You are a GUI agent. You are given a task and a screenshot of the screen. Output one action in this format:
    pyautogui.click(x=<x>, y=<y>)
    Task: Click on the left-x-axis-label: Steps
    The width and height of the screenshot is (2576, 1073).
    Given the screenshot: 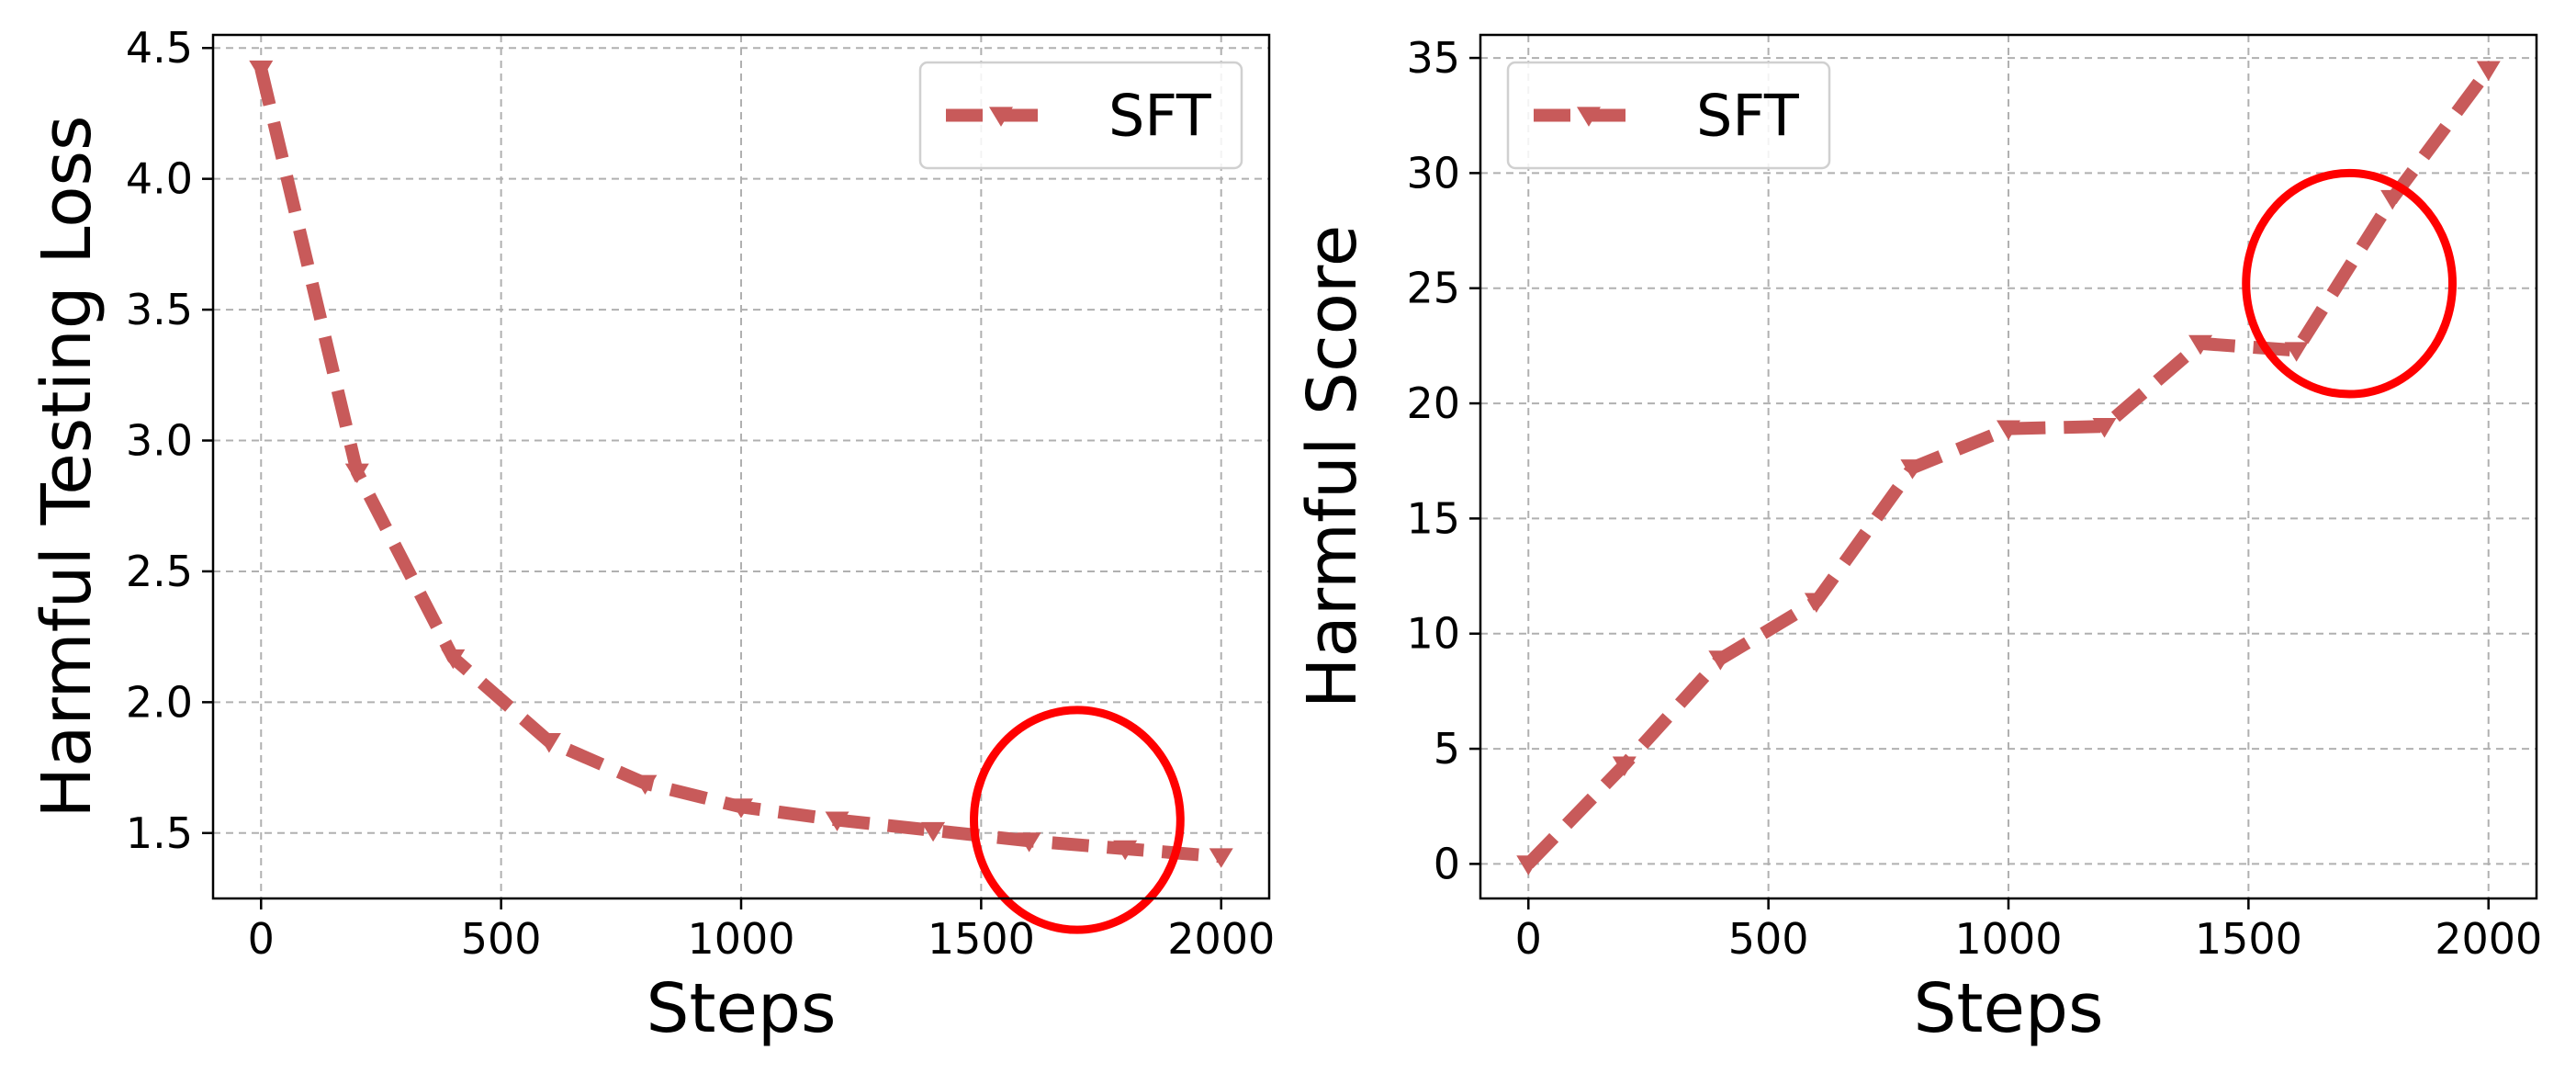 What is the action you would take?
    pyautogui.click(x=741, y=1008)
    